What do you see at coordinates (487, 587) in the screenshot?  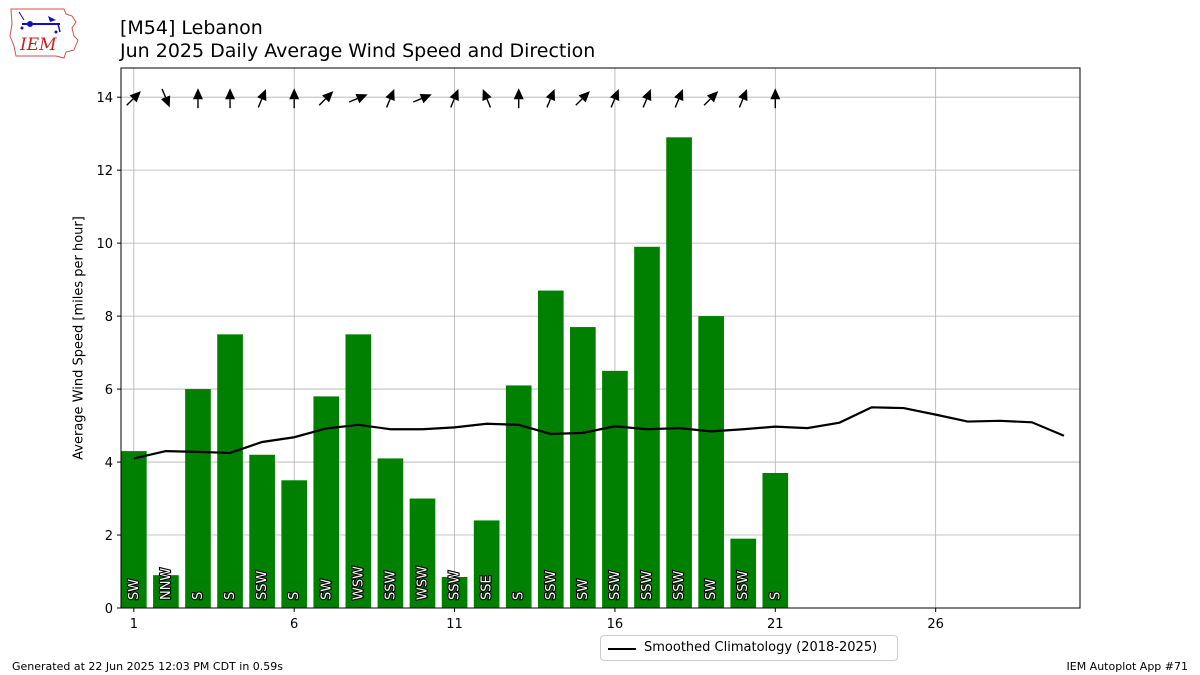 I see `direction-label: SSE` at bounding box center [487, 587].